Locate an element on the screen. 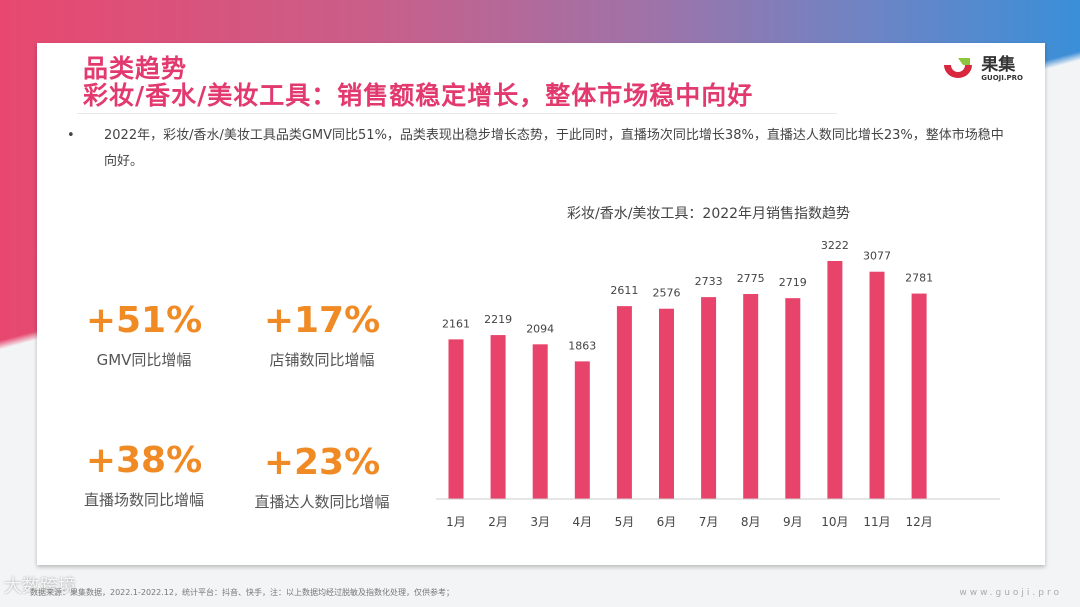 Image resolution: width=1080 pixels, height=607 pixels. slide-headline: 彩妆/香水/美妆工具：销售额稳定增长，整体市场稳中向好 is located at coordinates (418, 95).